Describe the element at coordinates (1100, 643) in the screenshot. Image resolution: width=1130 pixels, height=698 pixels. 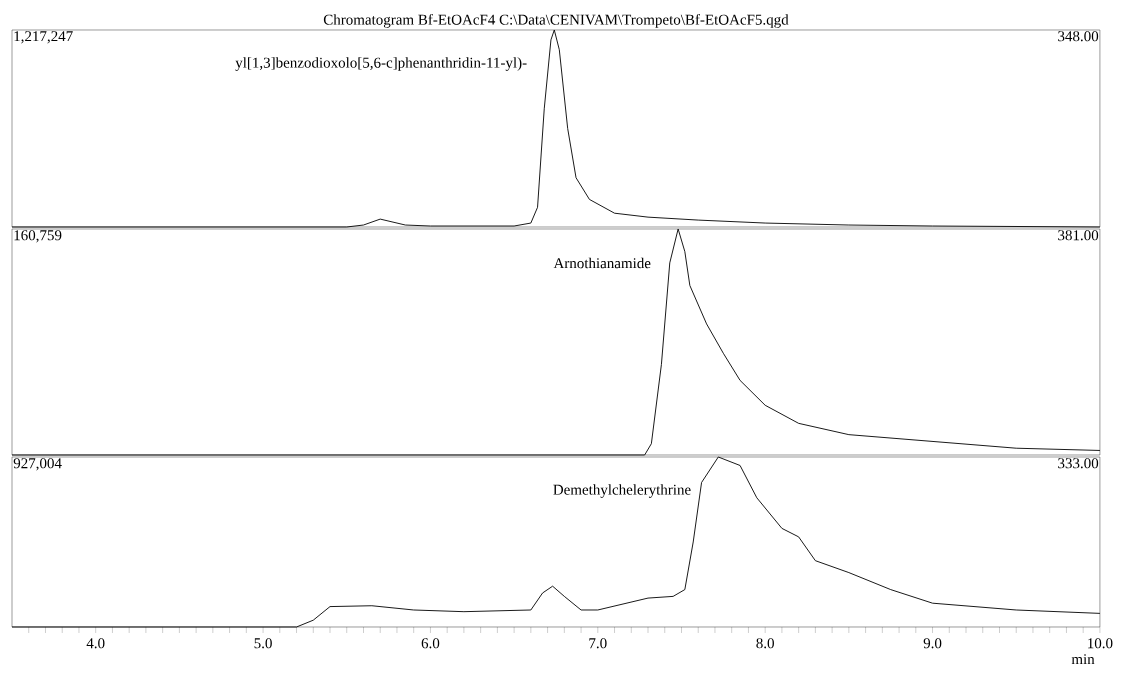
I see `x-tick-label: 10.0` at that location.